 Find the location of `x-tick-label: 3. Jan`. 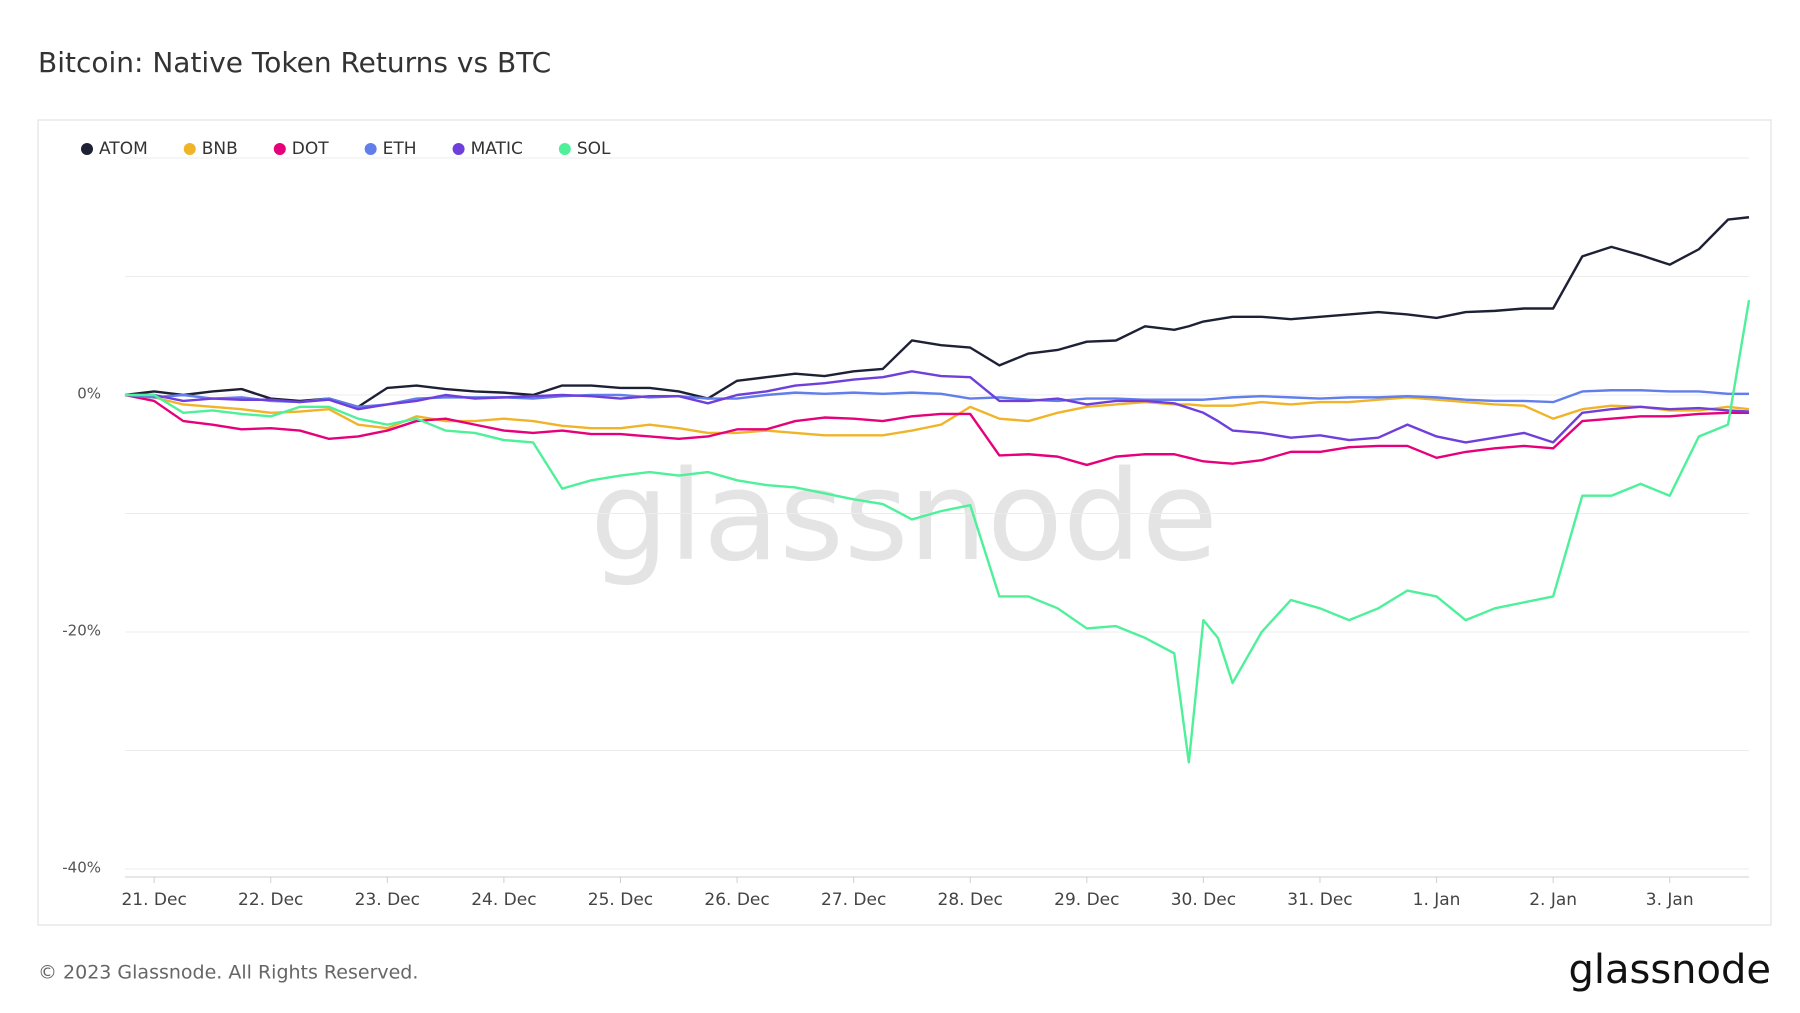

x-tick-label: 3. Jan is located at coordinates (1670, 900).